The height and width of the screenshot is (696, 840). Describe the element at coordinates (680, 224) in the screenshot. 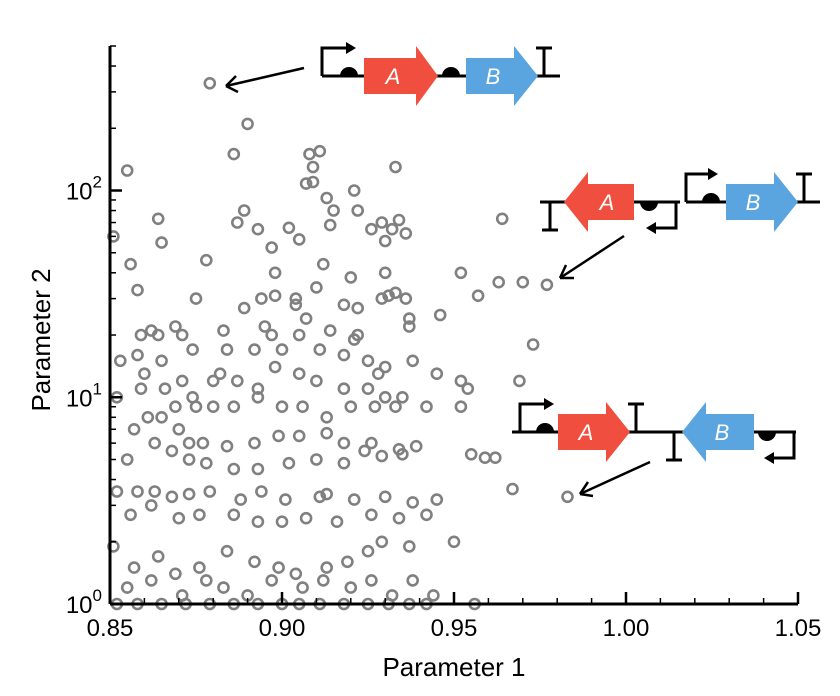

I see `construct-annotation-2: A B` at that location.